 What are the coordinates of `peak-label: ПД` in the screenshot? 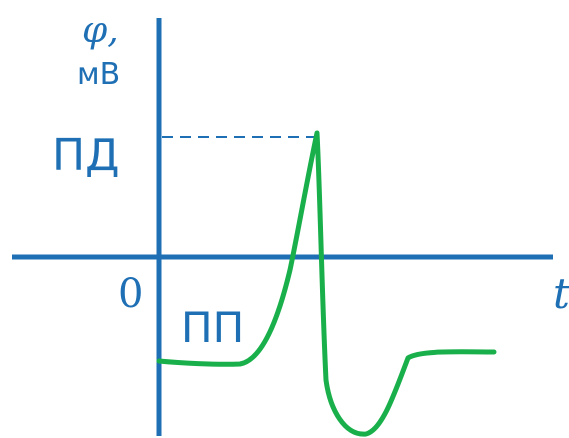 It's located at (85, 155).